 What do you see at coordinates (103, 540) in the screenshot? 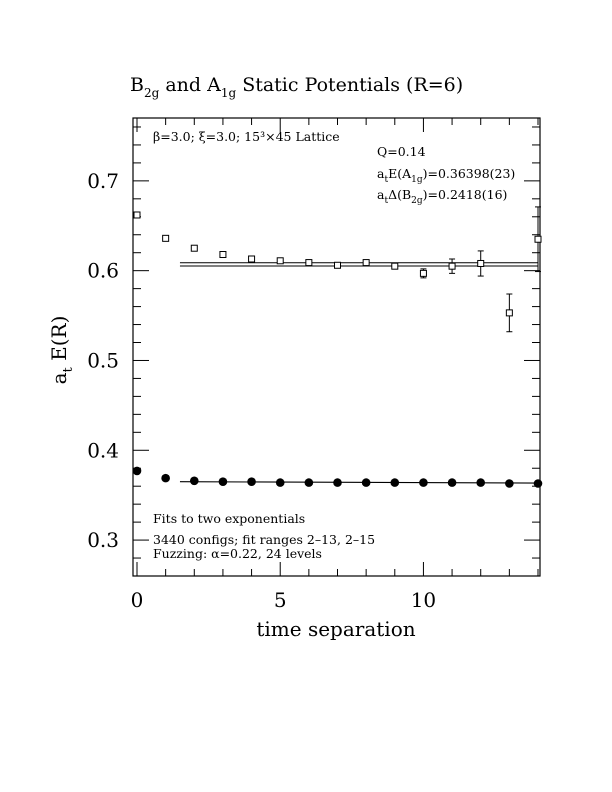
I see `y-tick-label: 0.3` at bounding box center [103, 540].